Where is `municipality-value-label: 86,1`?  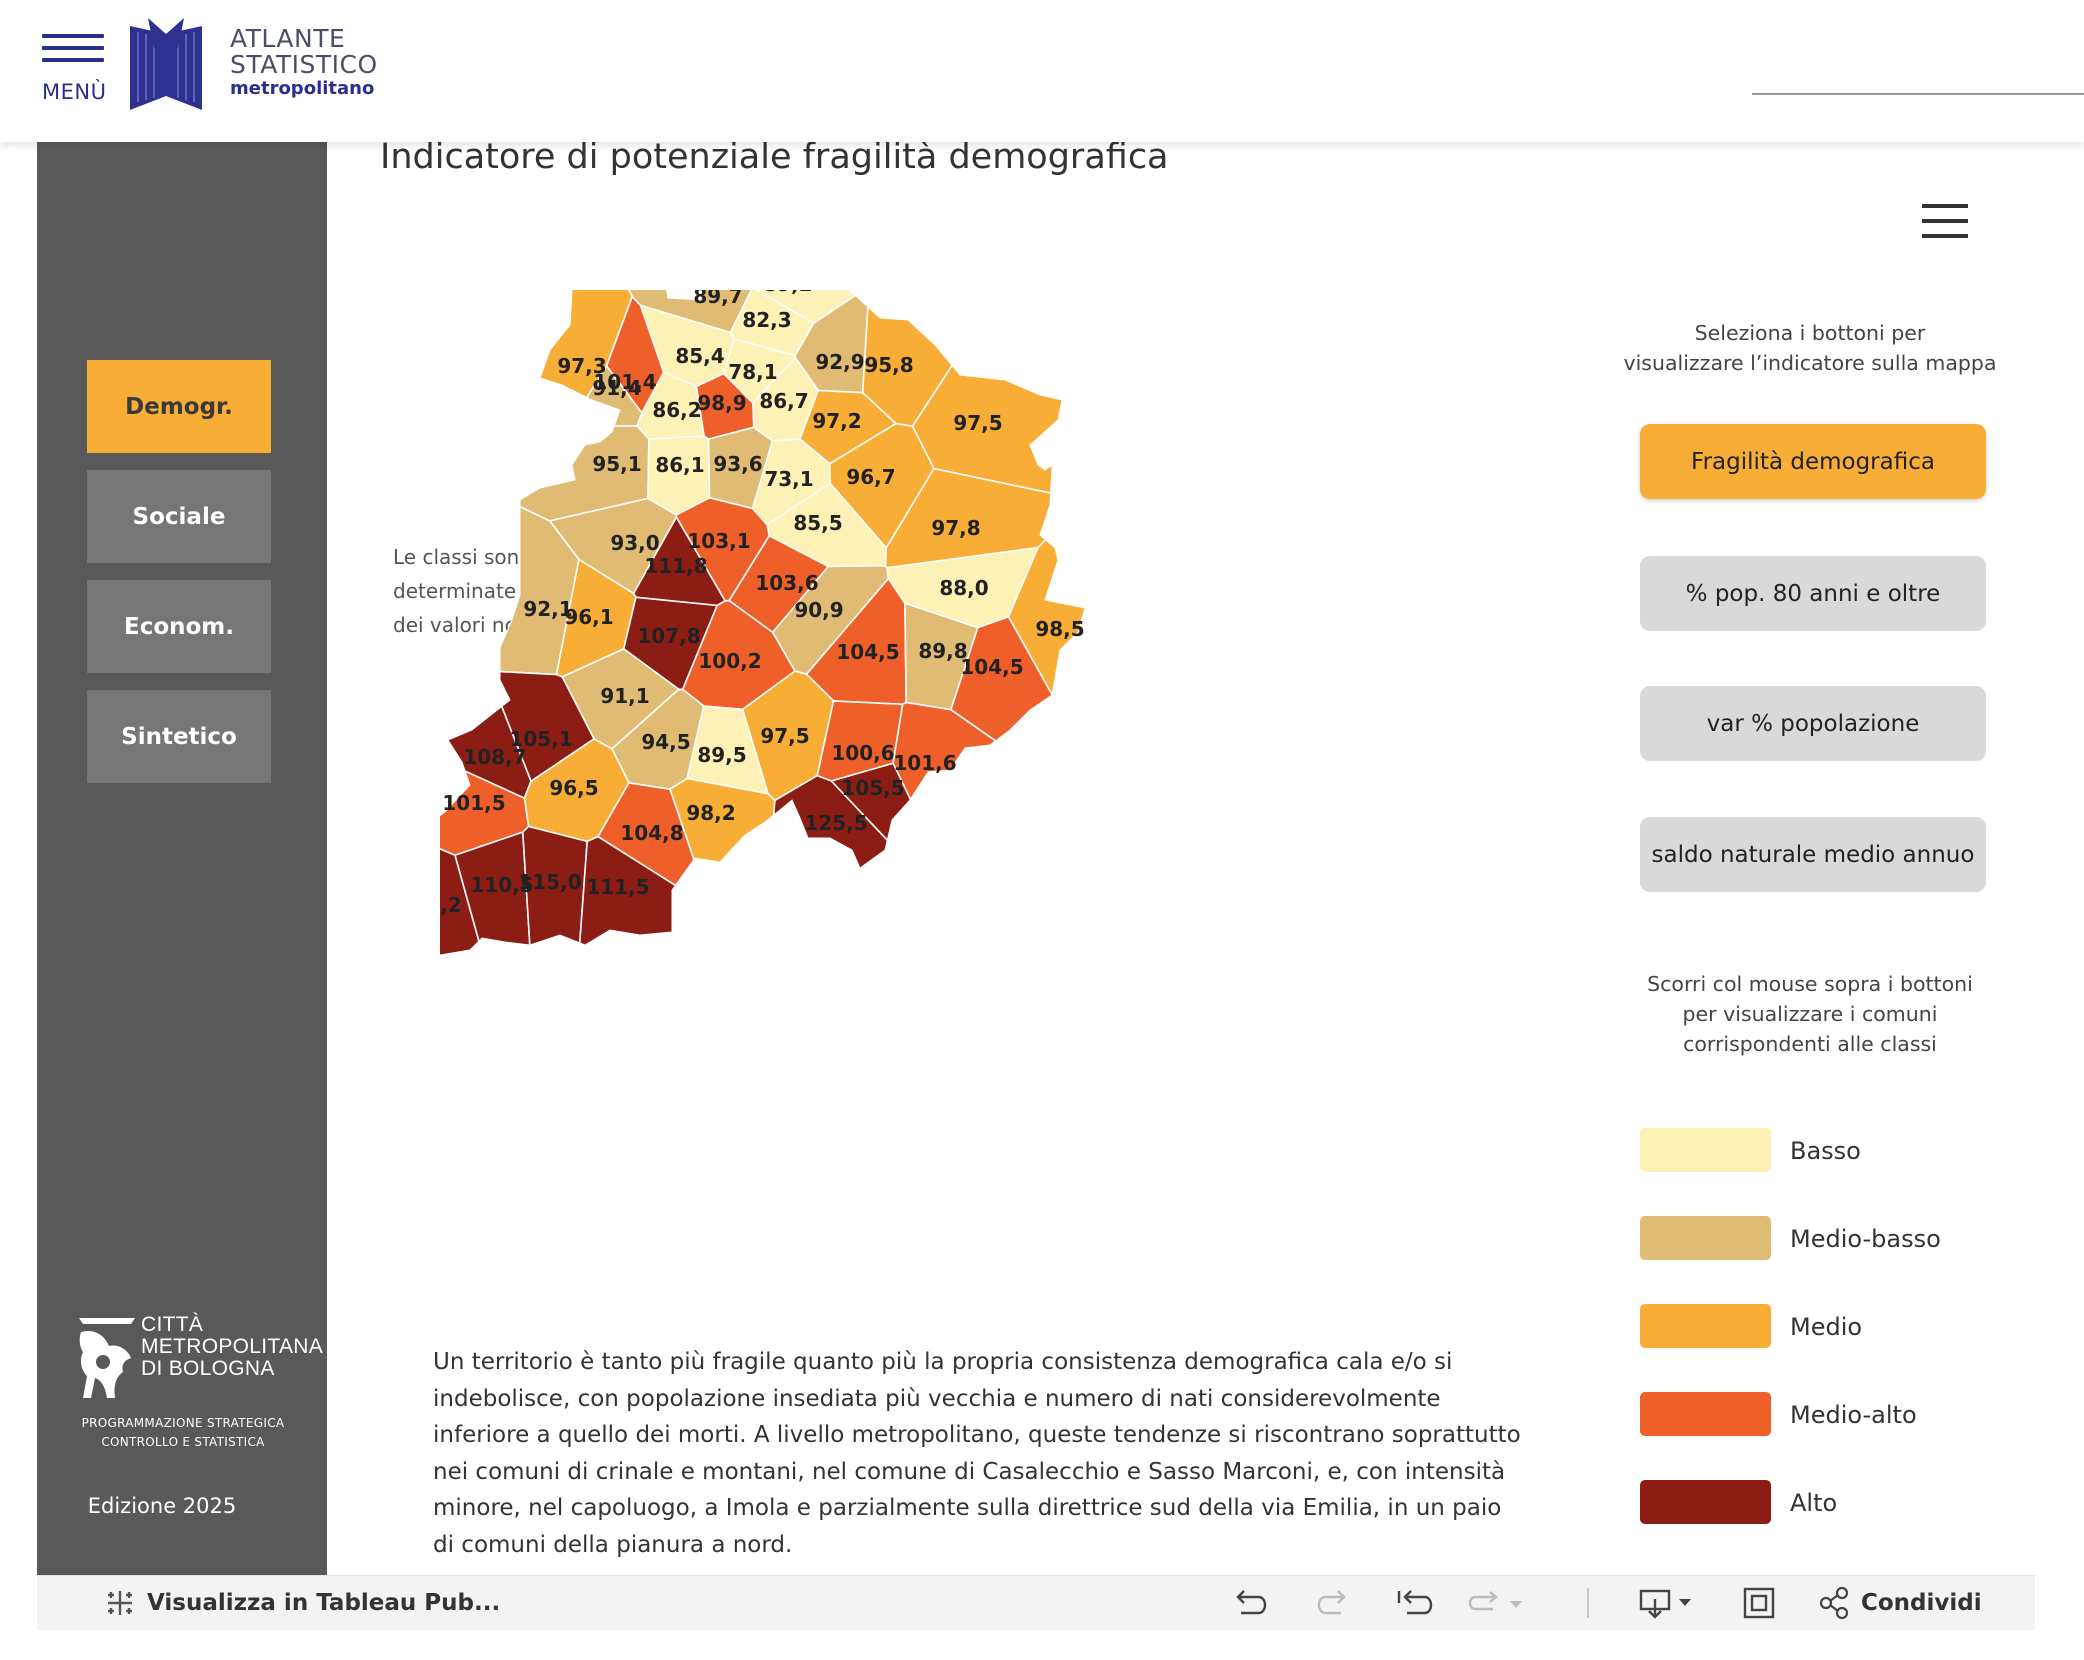 municipality-value-label: 86,1 is located at coordinates (679, 465).